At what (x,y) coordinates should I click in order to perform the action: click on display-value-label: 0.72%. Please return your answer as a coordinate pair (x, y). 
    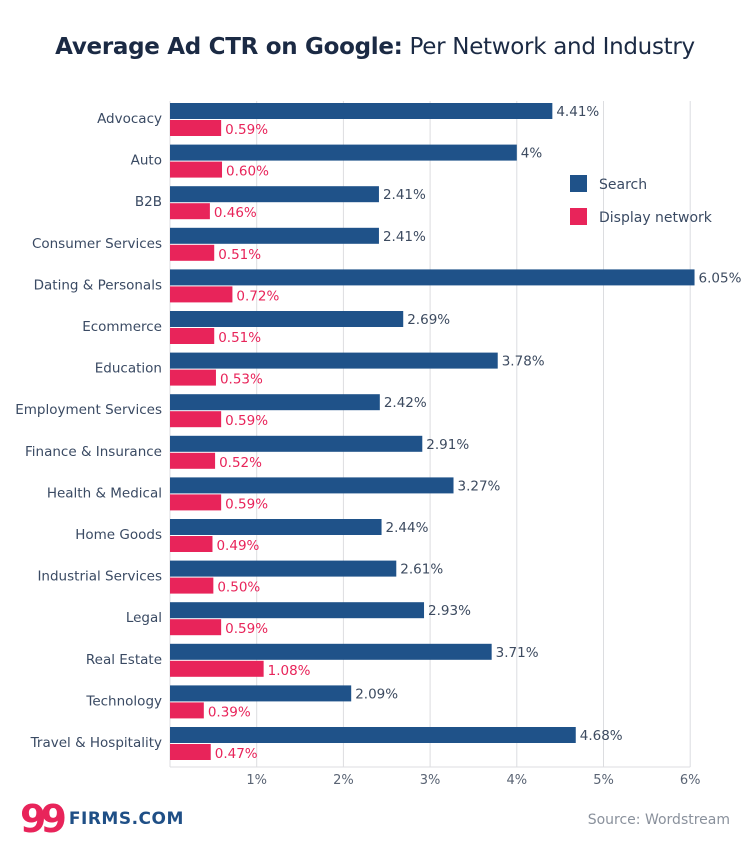
    Looking at the image, I should click on (257, 296).